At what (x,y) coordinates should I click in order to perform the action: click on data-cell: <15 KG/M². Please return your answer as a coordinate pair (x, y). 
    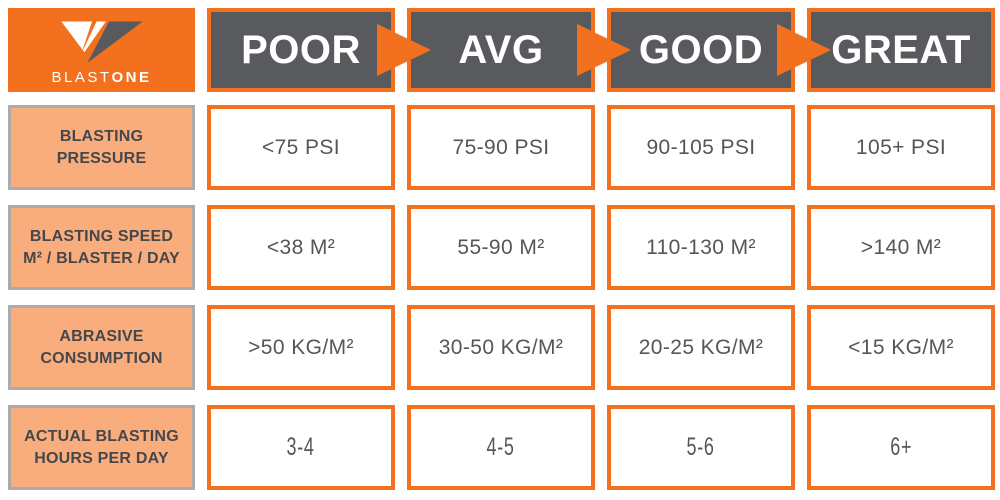
    Looking at the image, I should click on (901, 347).